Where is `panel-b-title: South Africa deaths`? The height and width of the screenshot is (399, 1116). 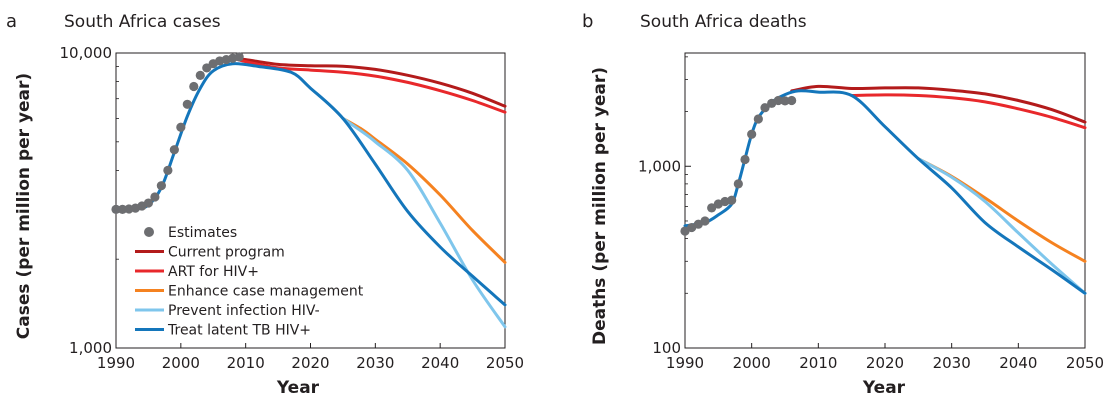
panel-b-title: South Africa deaths is located at coordinates (723, 22).